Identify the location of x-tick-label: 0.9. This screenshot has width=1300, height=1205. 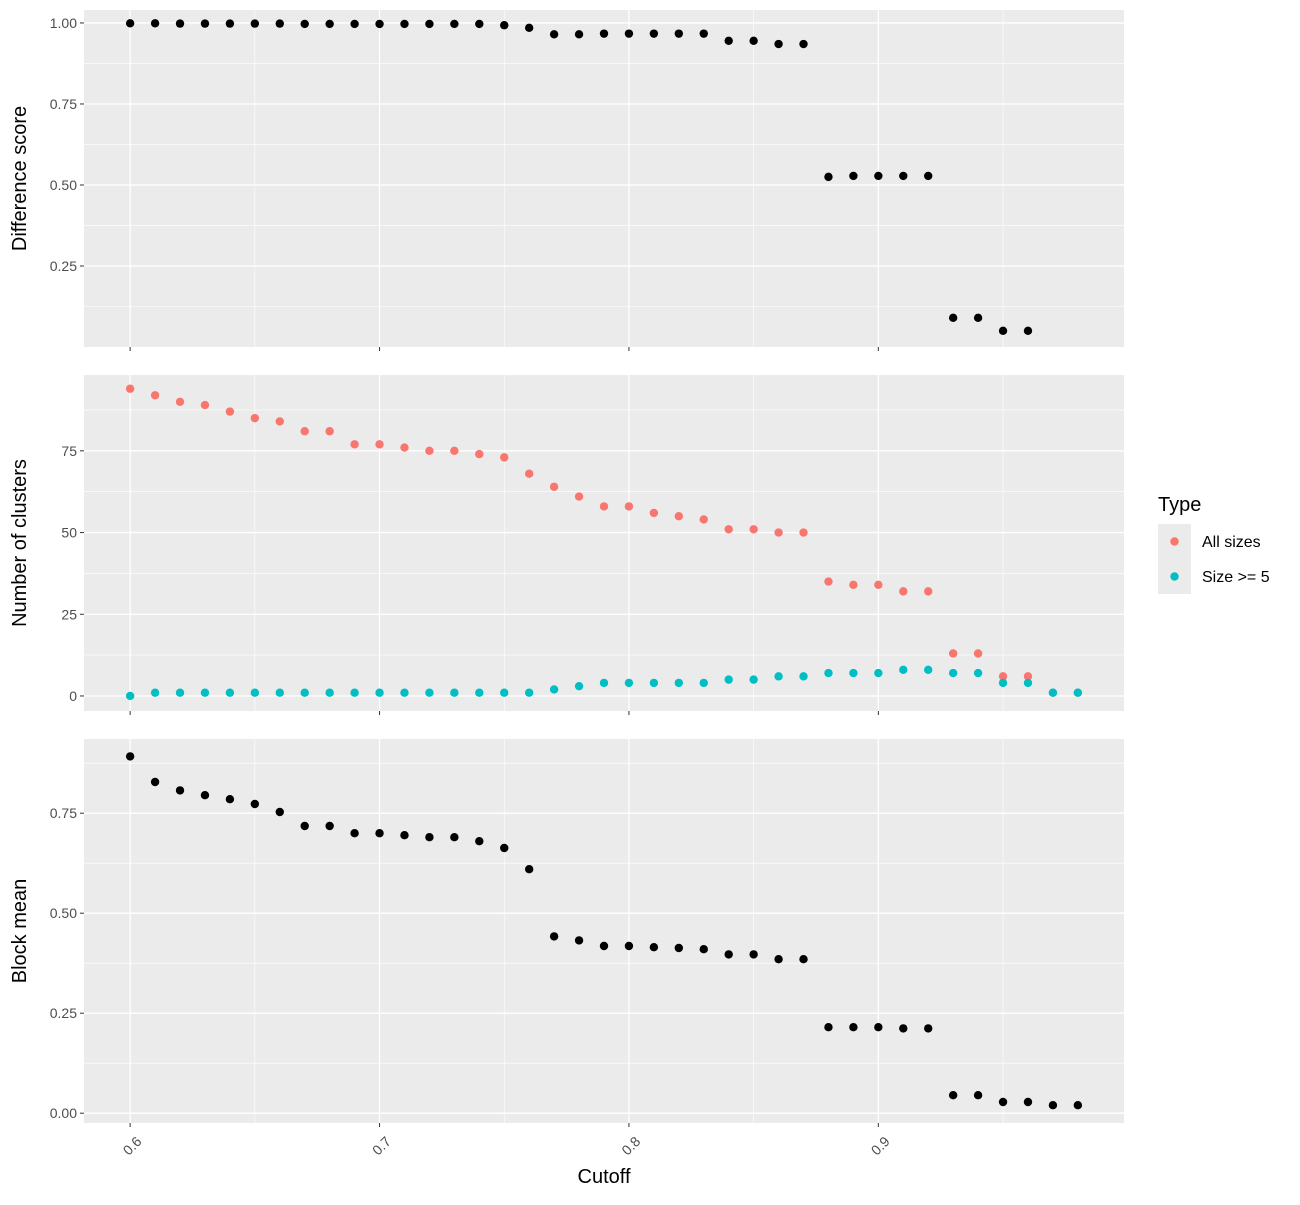
(880, 1145).